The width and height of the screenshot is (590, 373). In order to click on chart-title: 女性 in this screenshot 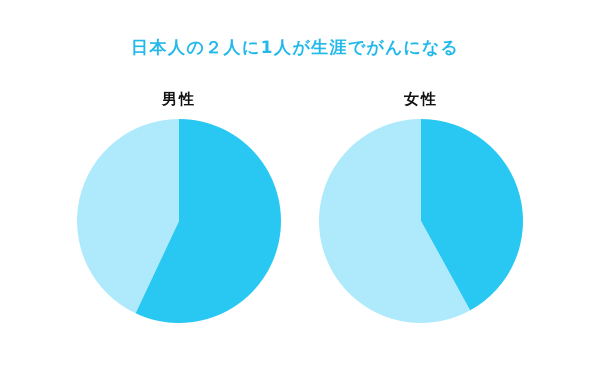, I will do `click(421, 100)`.